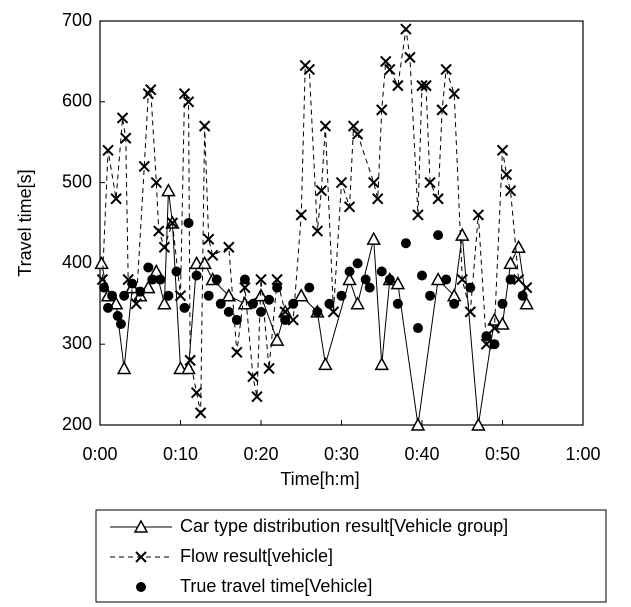  I want to click on x-axis-label: Time[h:m], so click(319, 479).